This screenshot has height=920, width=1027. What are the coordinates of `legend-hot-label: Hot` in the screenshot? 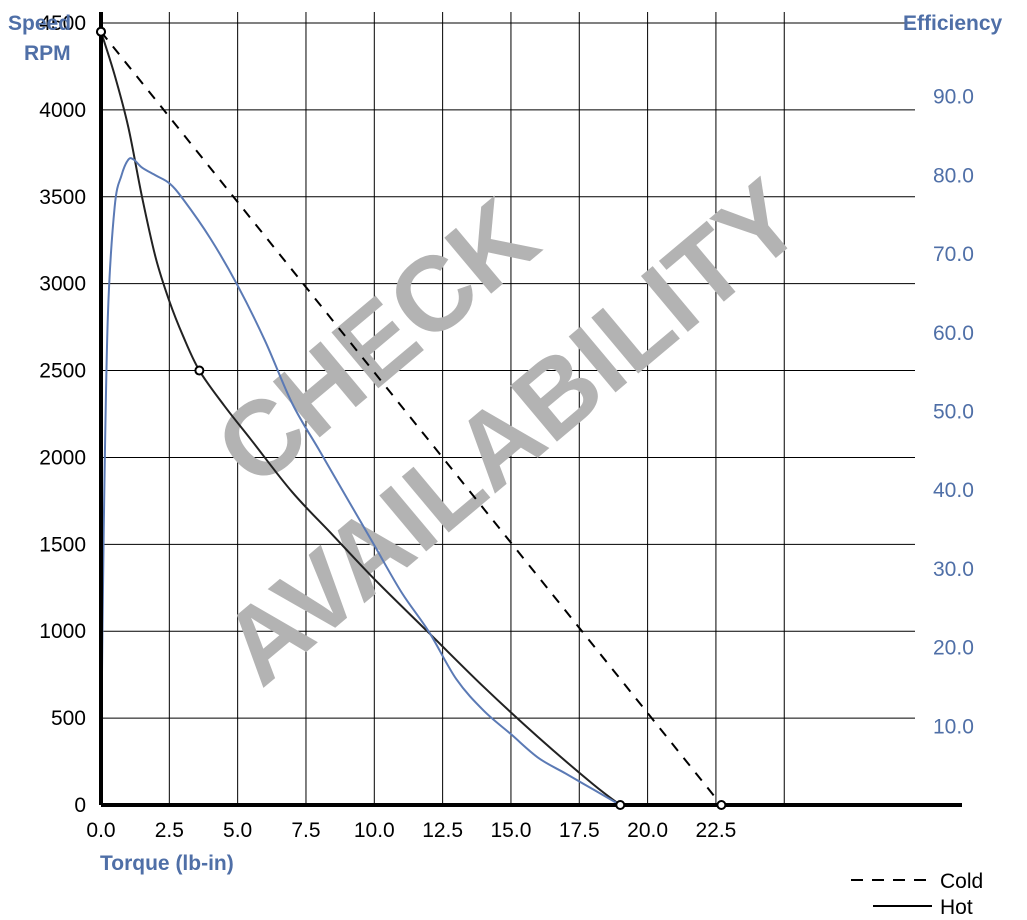 It's located at (956, 907).